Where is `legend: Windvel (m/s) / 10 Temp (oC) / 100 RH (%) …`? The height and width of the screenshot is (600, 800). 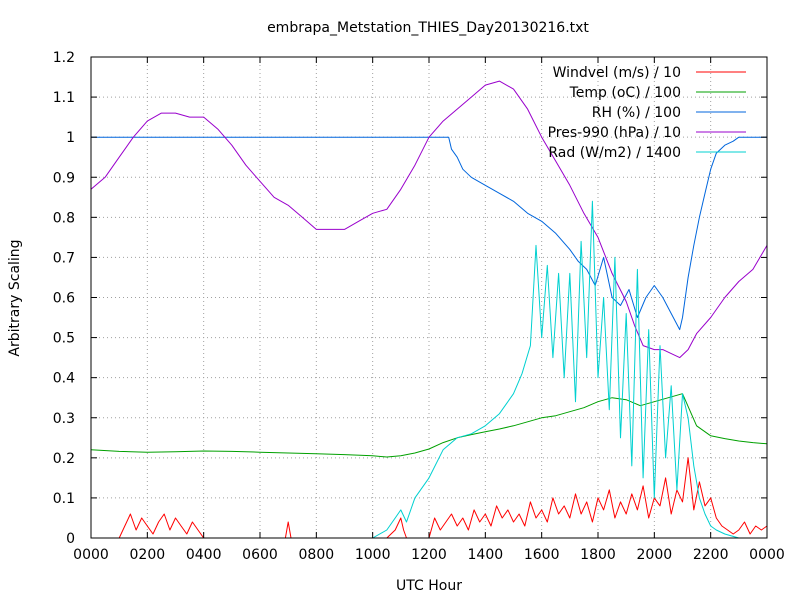 legend: Windvel (m/s) / 10 Temp (oC) / 100 RH (%) … is located at coordinates (647, 113).